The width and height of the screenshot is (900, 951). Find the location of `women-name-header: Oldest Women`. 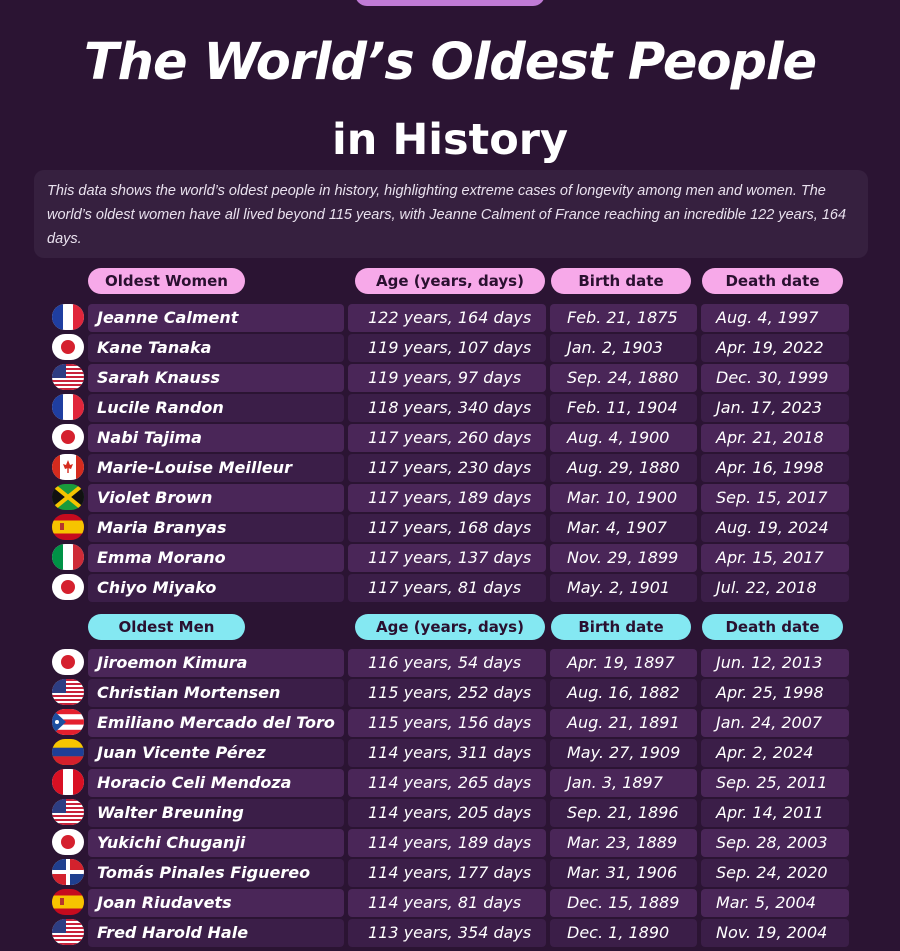

women-name-header: Oldest Women is located at coordinates (166, 281).